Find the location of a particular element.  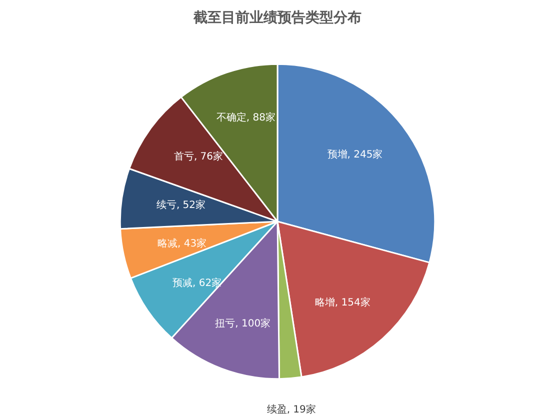

slice-label: 不确定, 88家 is located at coordinates (246, 117).